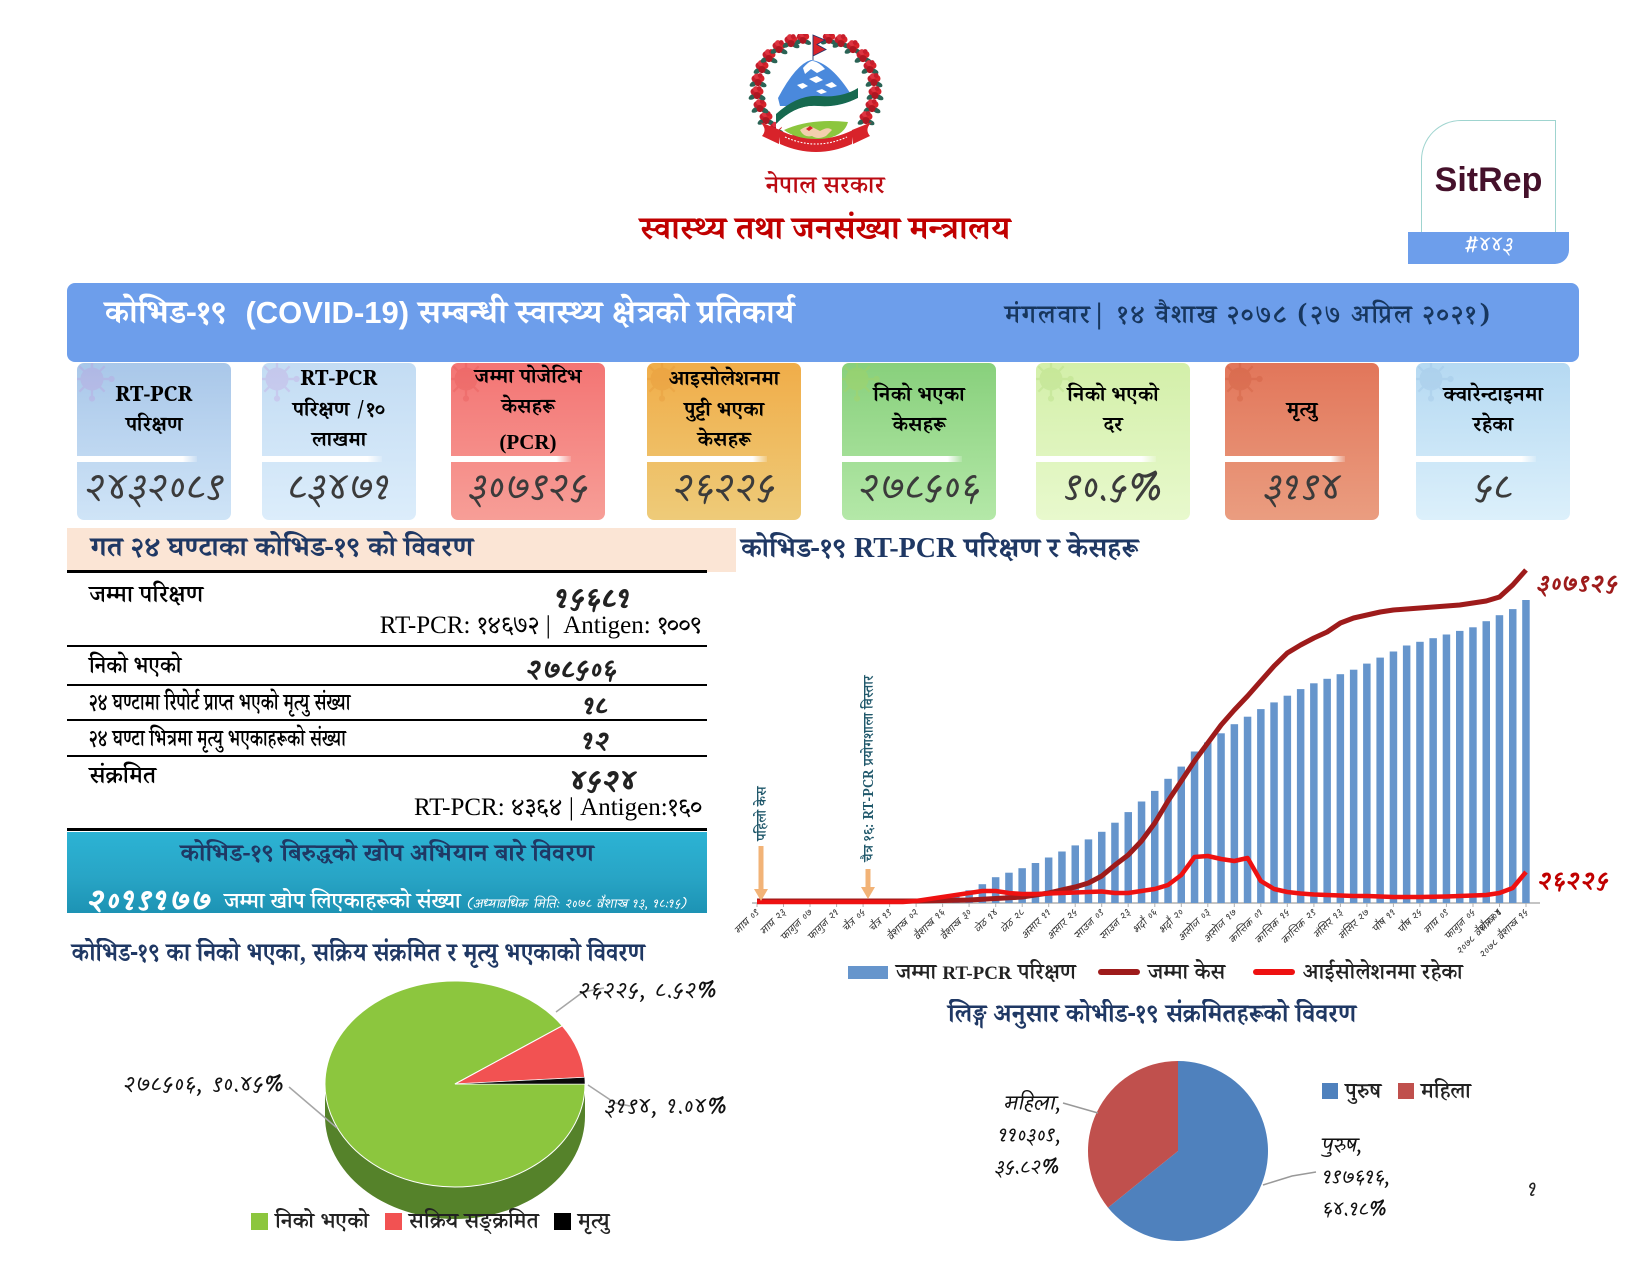  I want to click on svg-text: पहिलो केस, so click(763, 814).